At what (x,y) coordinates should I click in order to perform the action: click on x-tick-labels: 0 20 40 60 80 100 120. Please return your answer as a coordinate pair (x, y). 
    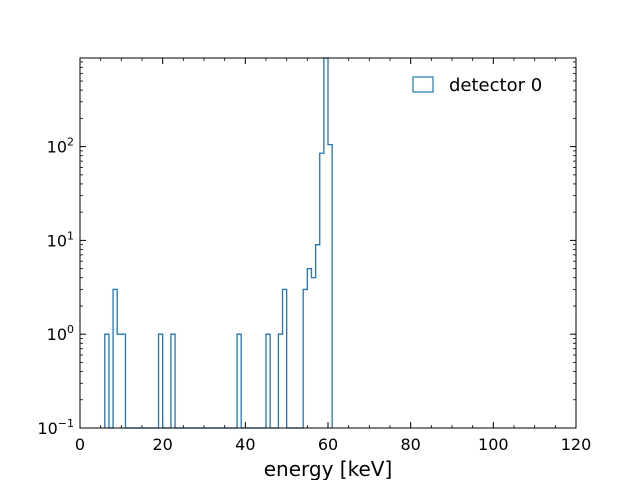
    Looking at the image, I should click on (333, 444).